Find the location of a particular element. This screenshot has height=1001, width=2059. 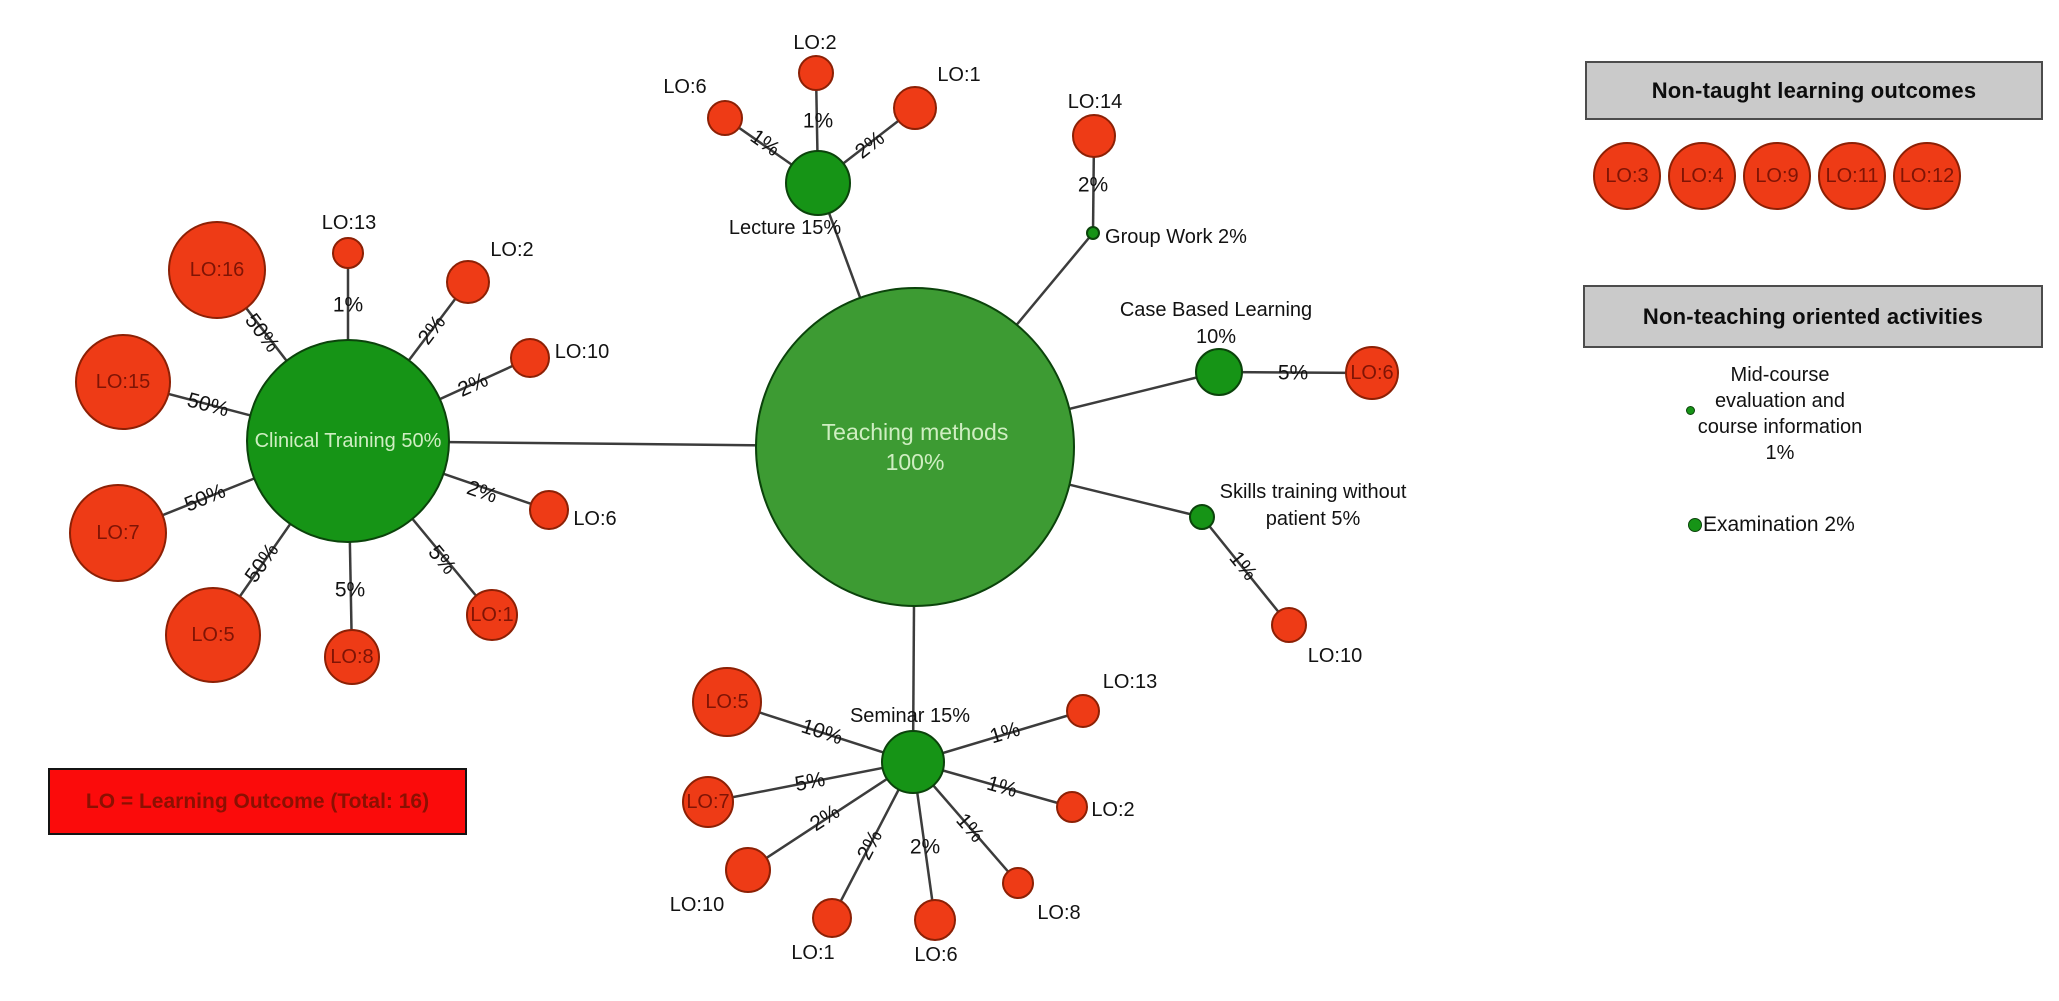

midcourse-line-4: 1% is located at coordinates (1780, 453).